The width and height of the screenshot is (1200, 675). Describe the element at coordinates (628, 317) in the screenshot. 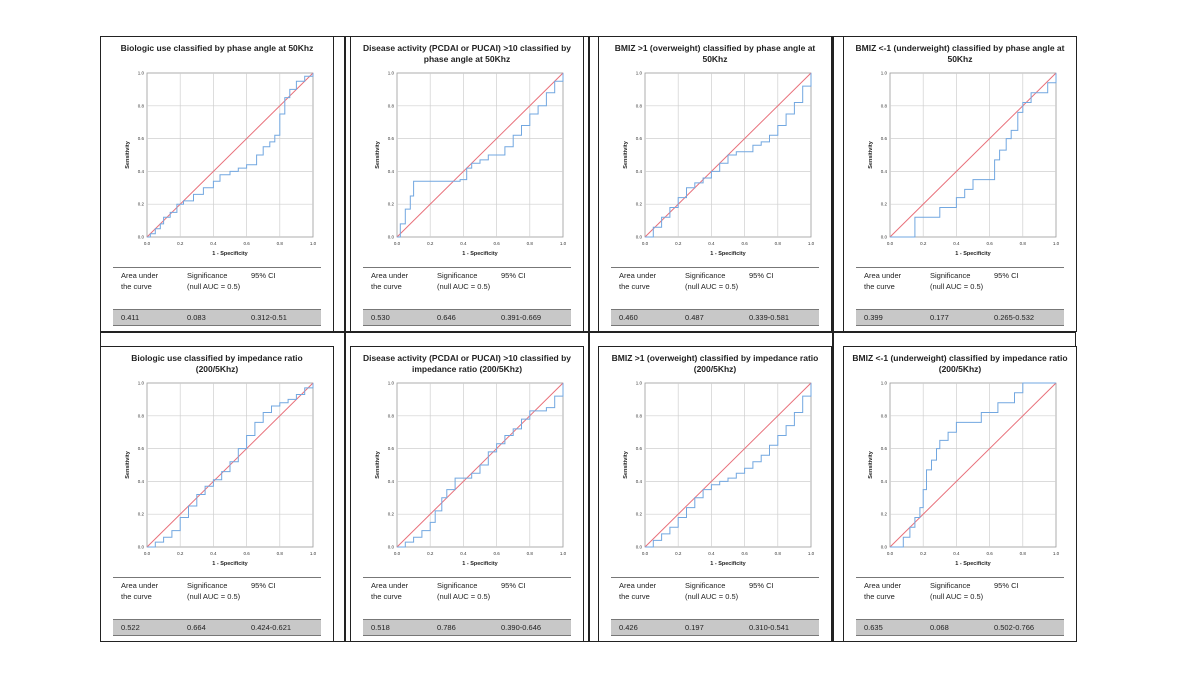

I see `auc-value: 0.460` at that location.